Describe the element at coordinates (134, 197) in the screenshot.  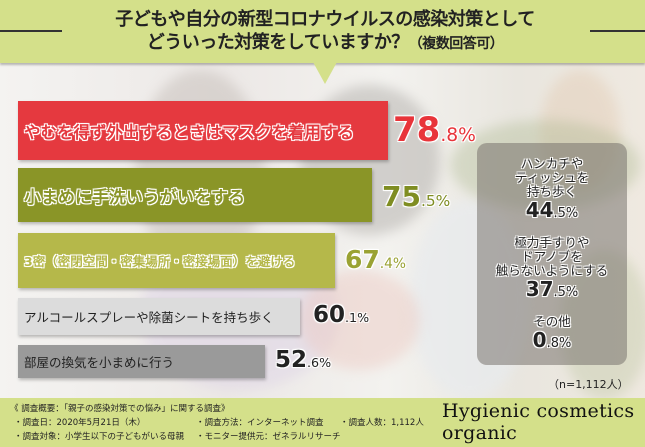
I see `bar-label: 小まめに手洗いうがいをする` at that location.